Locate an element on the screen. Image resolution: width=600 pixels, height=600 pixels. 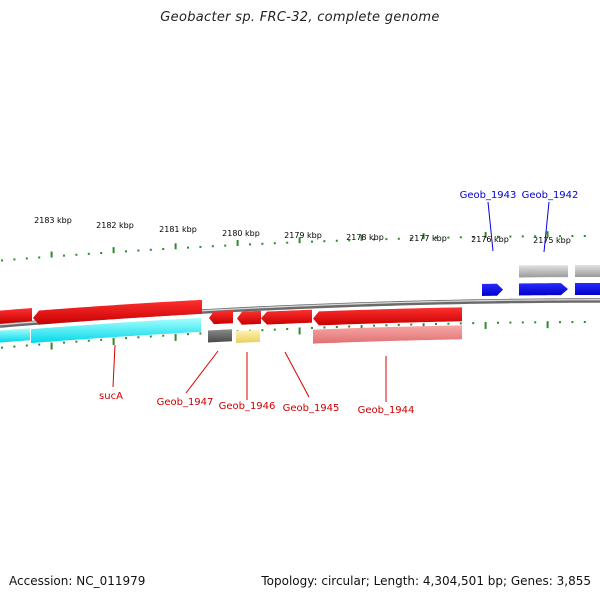
gene-label-red: Geob_1945 is located at coordinates (311, 408).